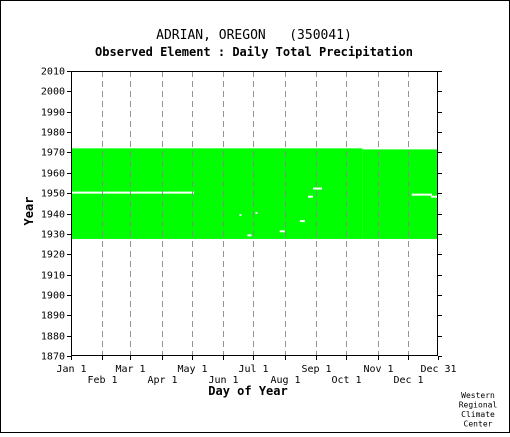  Describe the element at coordinates (192, 369) in the screenshot. I see `x-tick-label: May 1` at that location.